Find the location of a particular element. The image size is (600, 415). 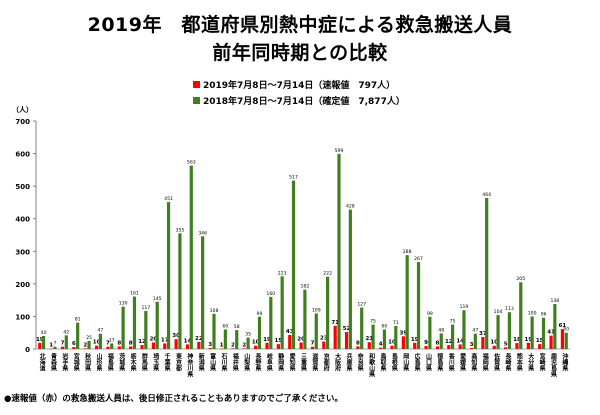

category-label: 和歌山県 is located at coordinates (372, 365).